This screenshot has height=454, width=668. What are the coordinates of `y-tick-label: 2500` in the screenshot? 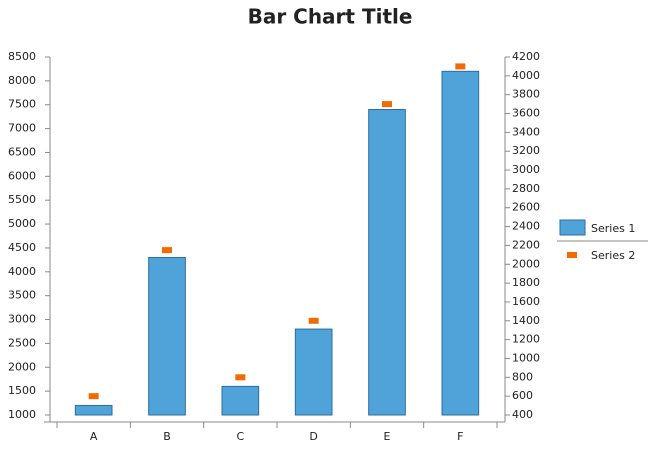 It's located at (22, 342).